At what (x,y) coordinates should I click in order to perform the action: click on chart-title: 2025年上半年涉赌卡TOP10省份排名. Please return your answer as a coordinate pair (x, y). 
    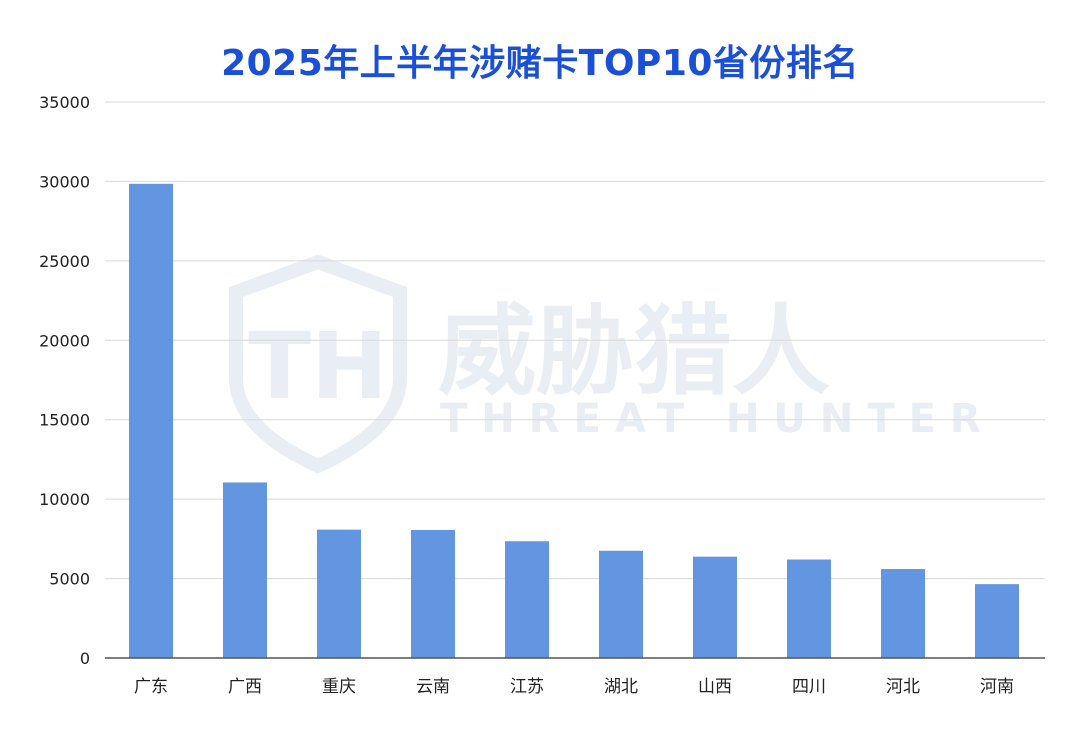
    Looking at the image, I should click on (540, 63).